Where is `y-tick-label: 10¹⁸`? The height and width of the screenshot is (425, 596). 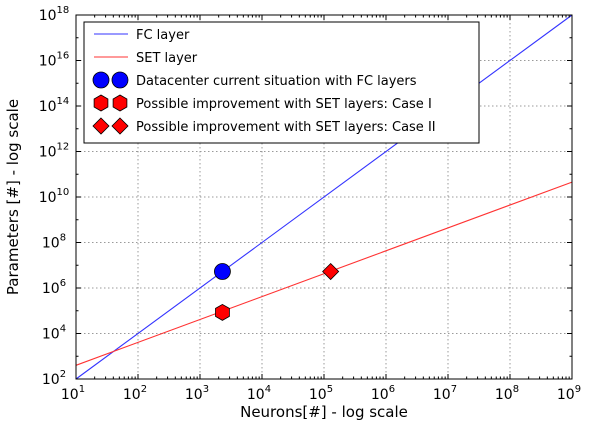
y-tick-label: 10¹⁸ is located at coordinates (54, 14).